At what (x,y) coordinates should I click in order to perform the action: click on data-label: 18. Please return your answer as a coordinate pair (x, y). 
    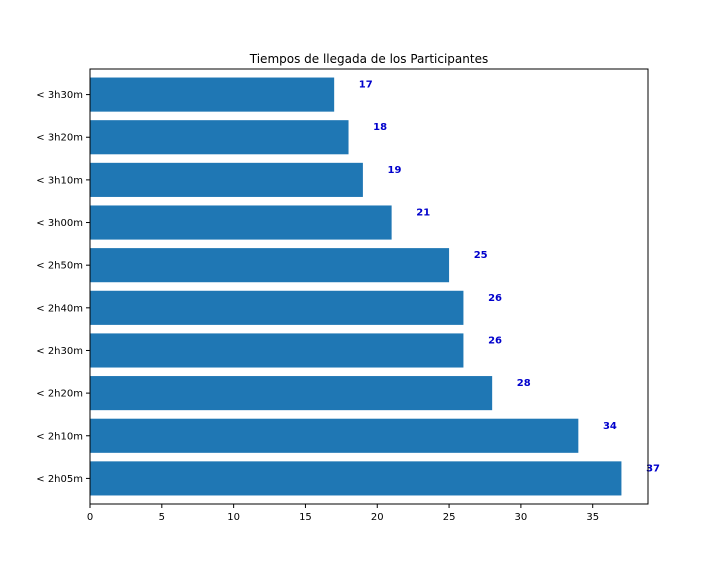
    Looking at the image, I should click on (380, 127).